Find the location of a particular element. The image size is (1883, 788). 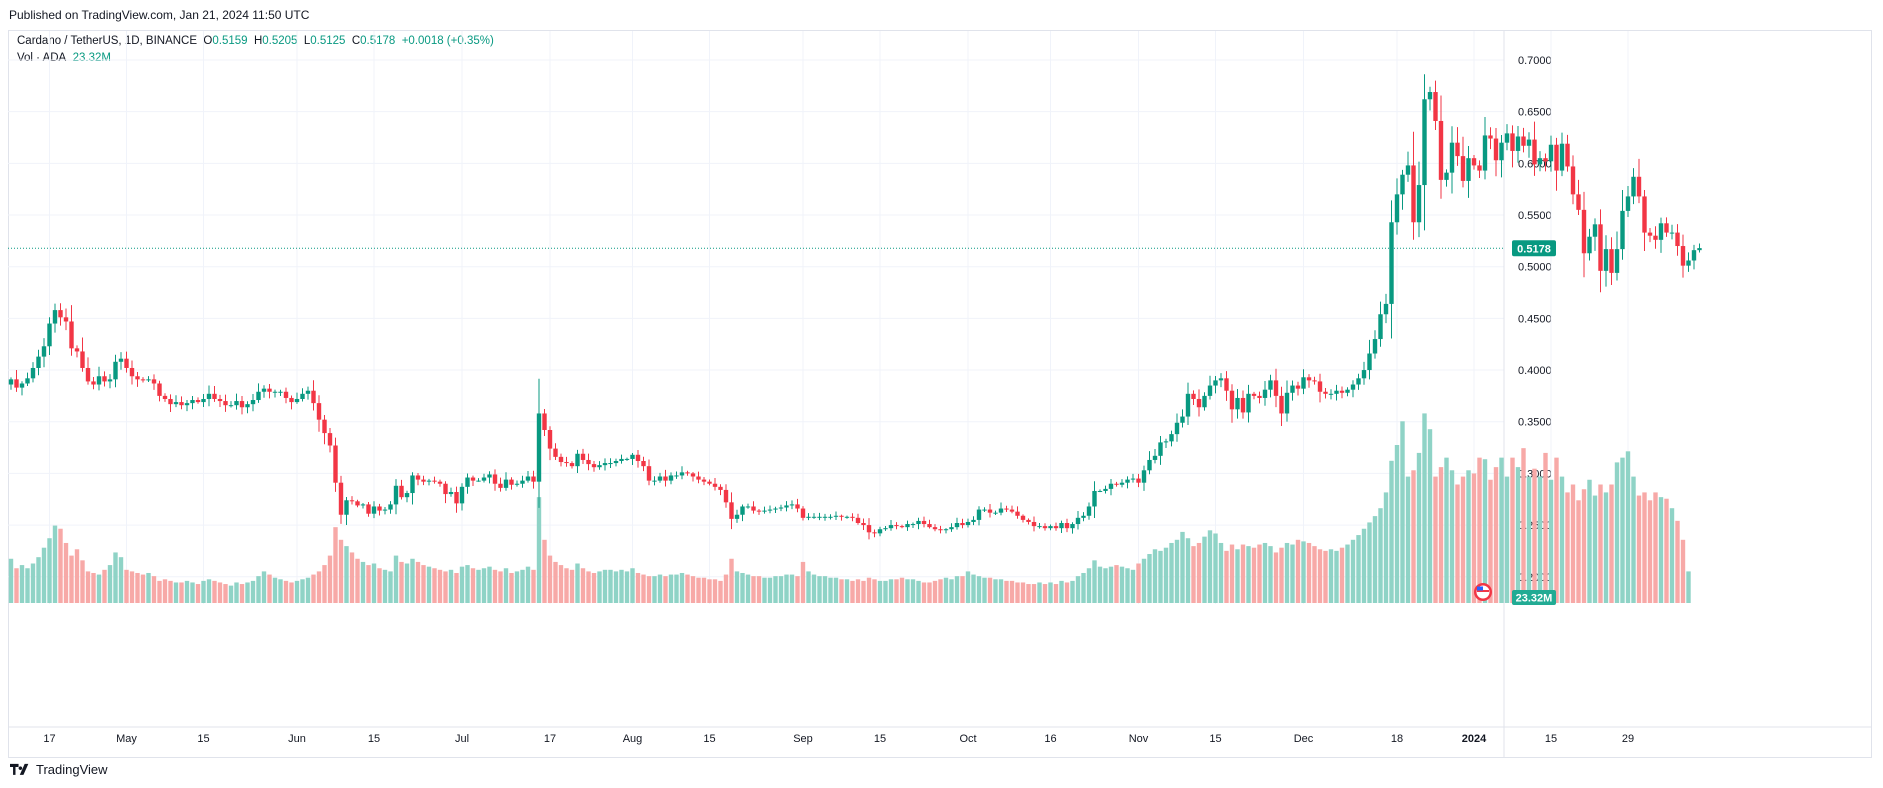

footer-brand: TradingView is located at coordinates (59, 769).